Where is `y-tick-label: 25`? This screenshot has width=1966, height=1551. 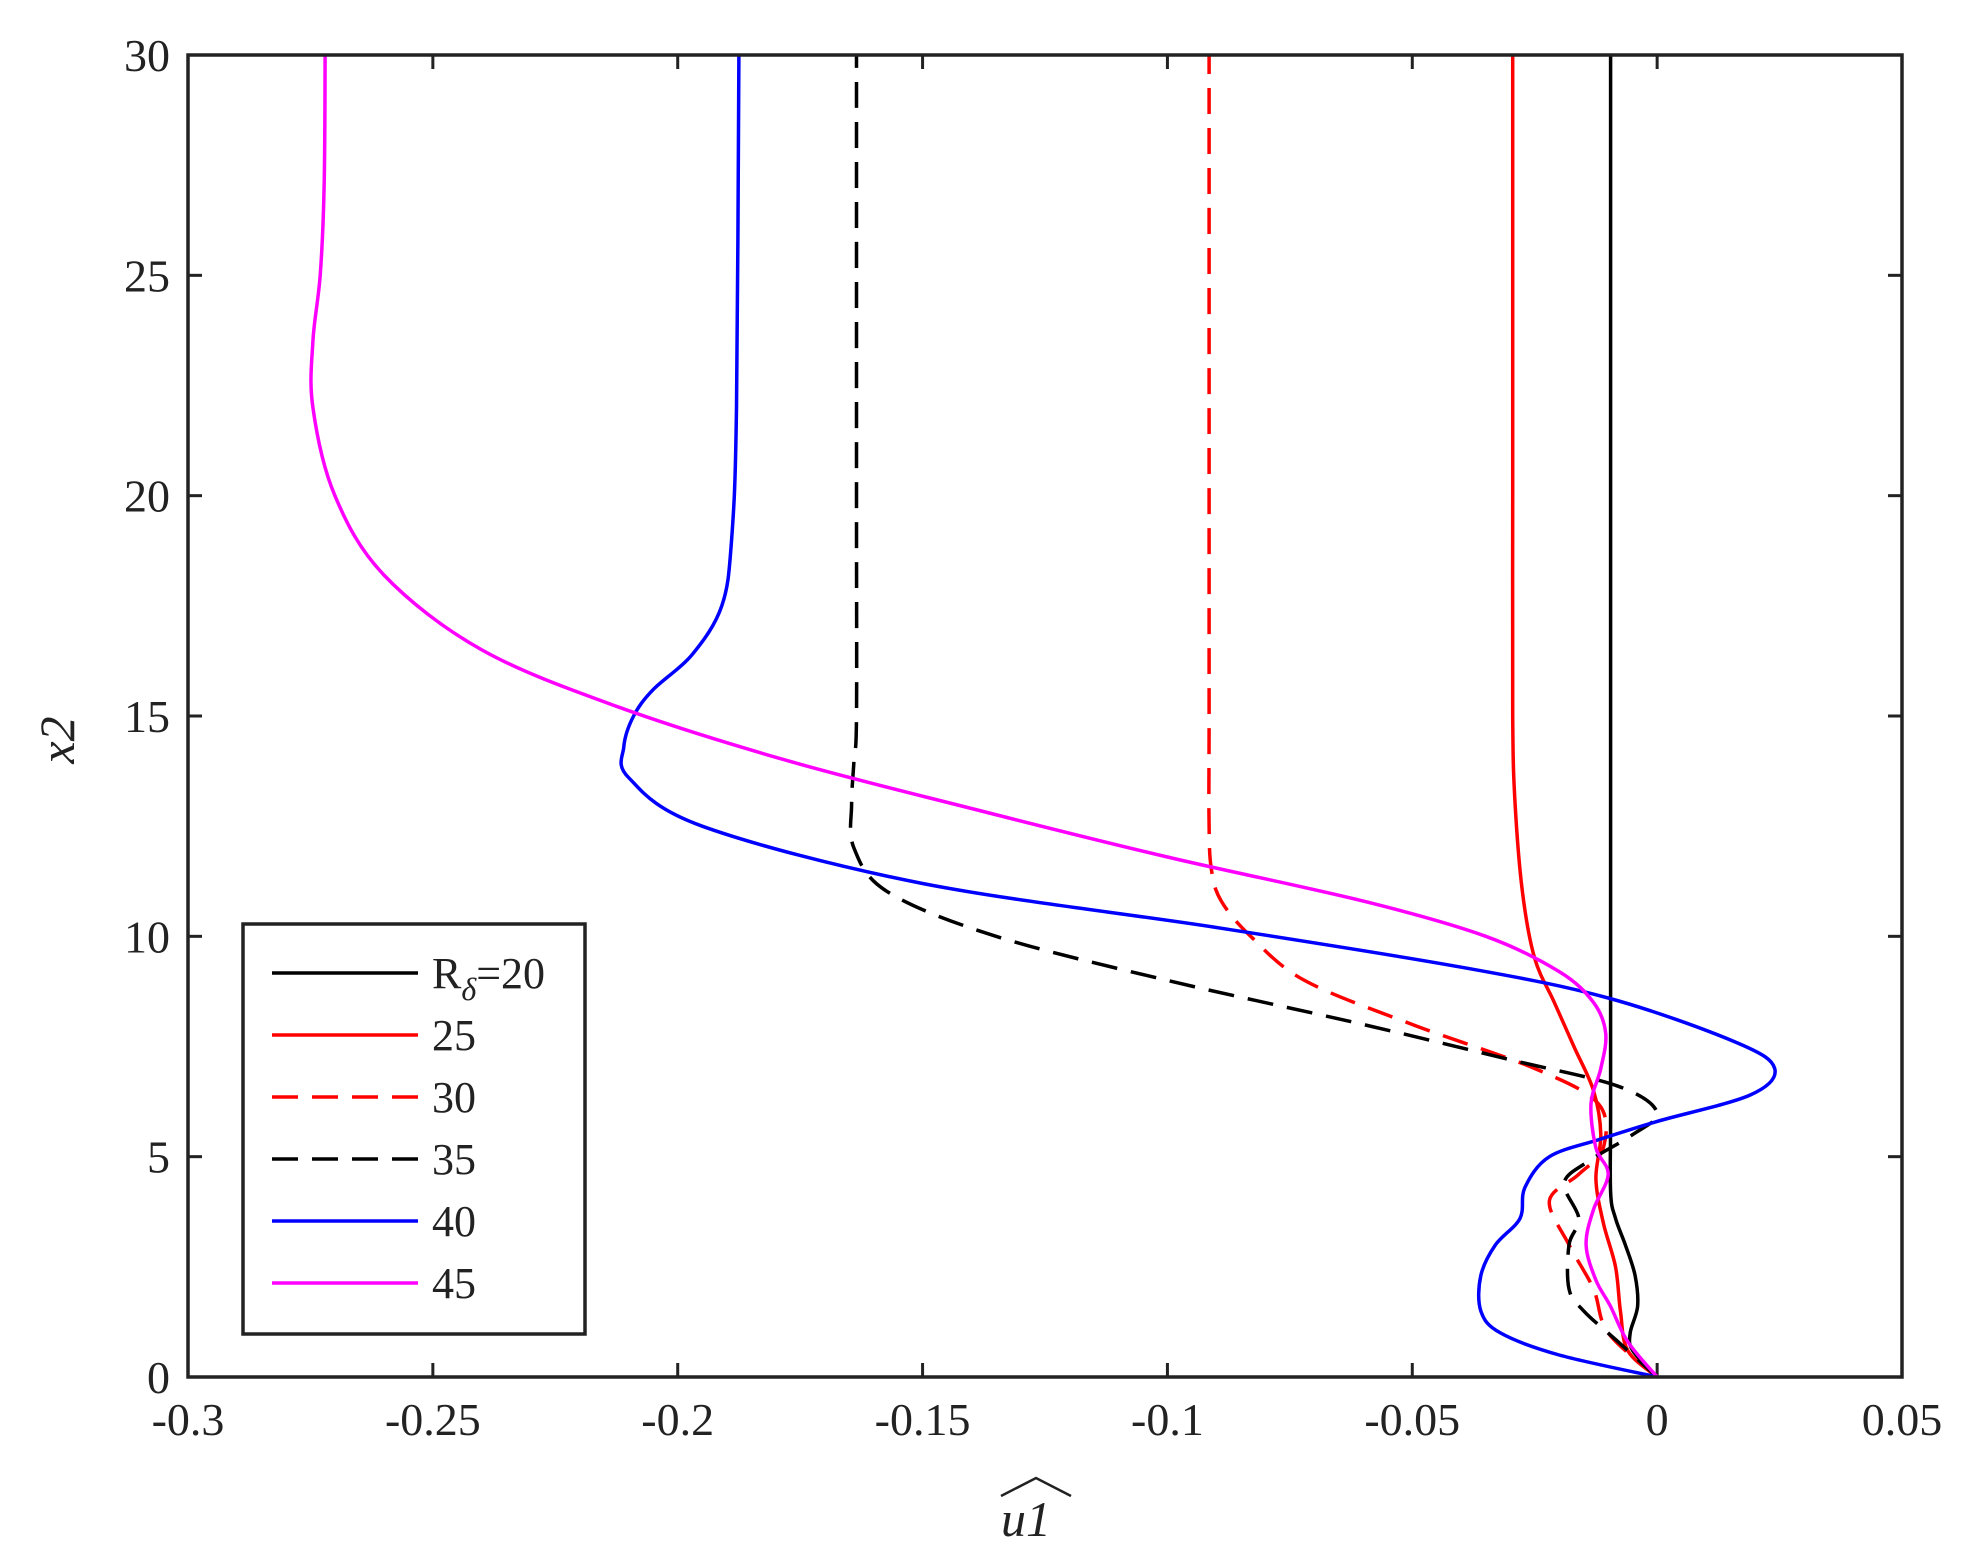
y-tick-label: 25 is located at coordinates (147, 275).